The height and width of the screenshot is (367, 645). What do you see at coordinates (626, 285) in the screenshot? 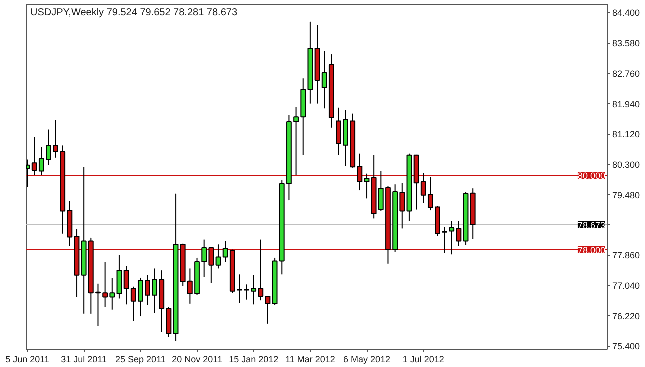
I see `y-tick-label: 77.040` at bounding box center [626, 285].